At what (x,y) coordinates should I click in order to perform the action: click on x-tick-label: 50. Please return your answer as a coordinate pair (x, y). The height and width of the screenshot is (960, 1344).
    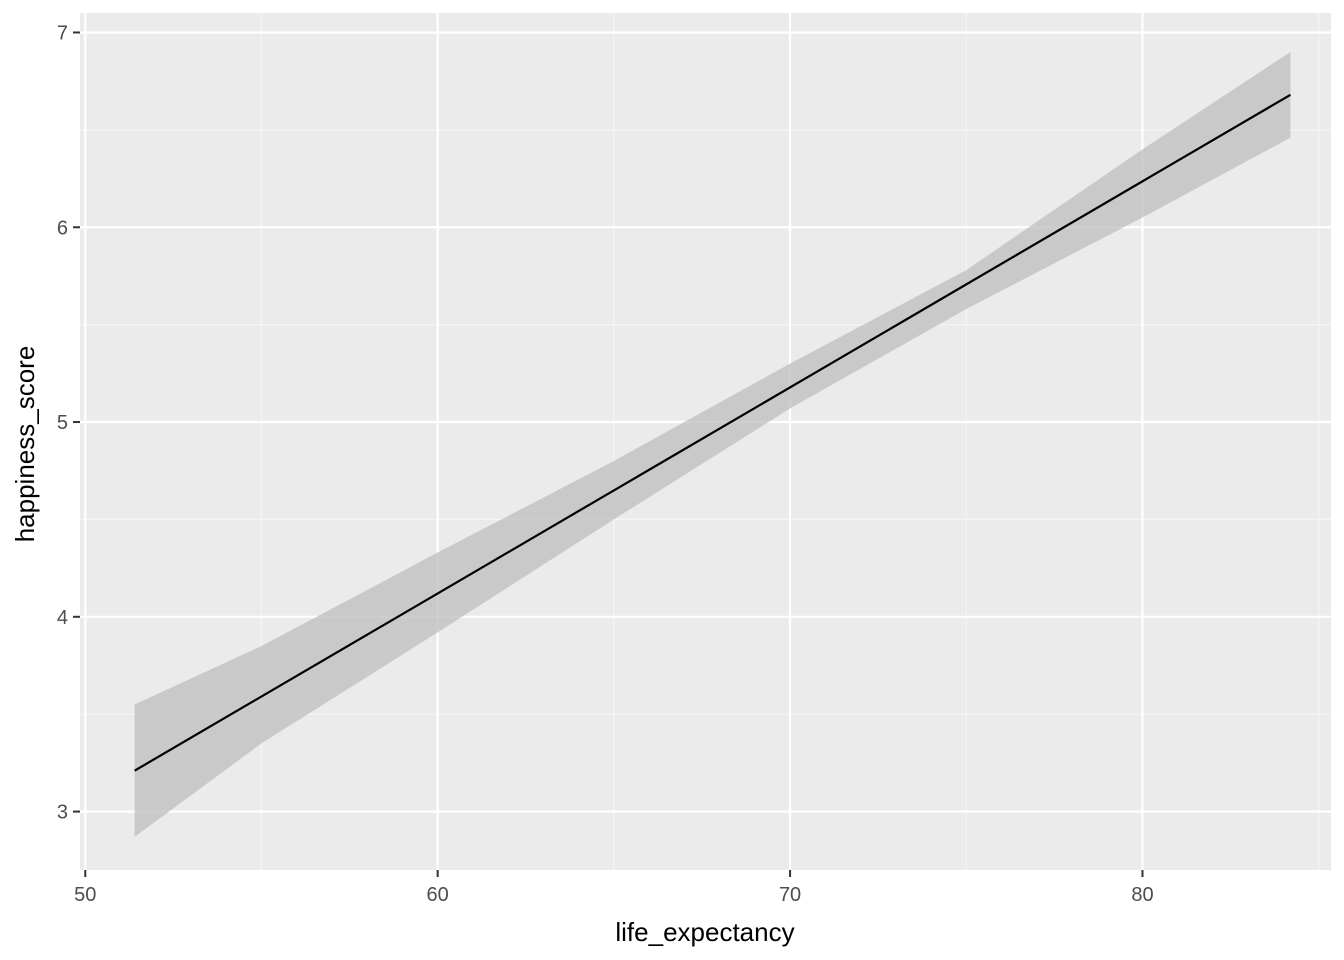
    Looking at the image, I should click on (85, 895).